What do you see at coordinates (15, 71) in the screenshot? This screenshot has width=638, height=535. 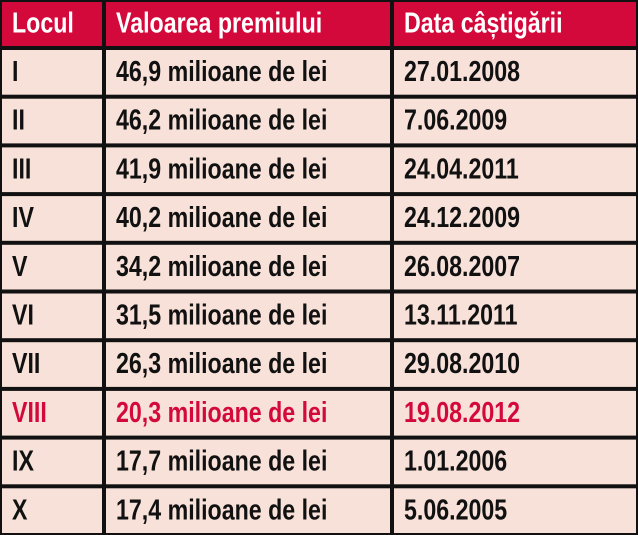 I see `cell-text: I` at bounding box center [15, 71].